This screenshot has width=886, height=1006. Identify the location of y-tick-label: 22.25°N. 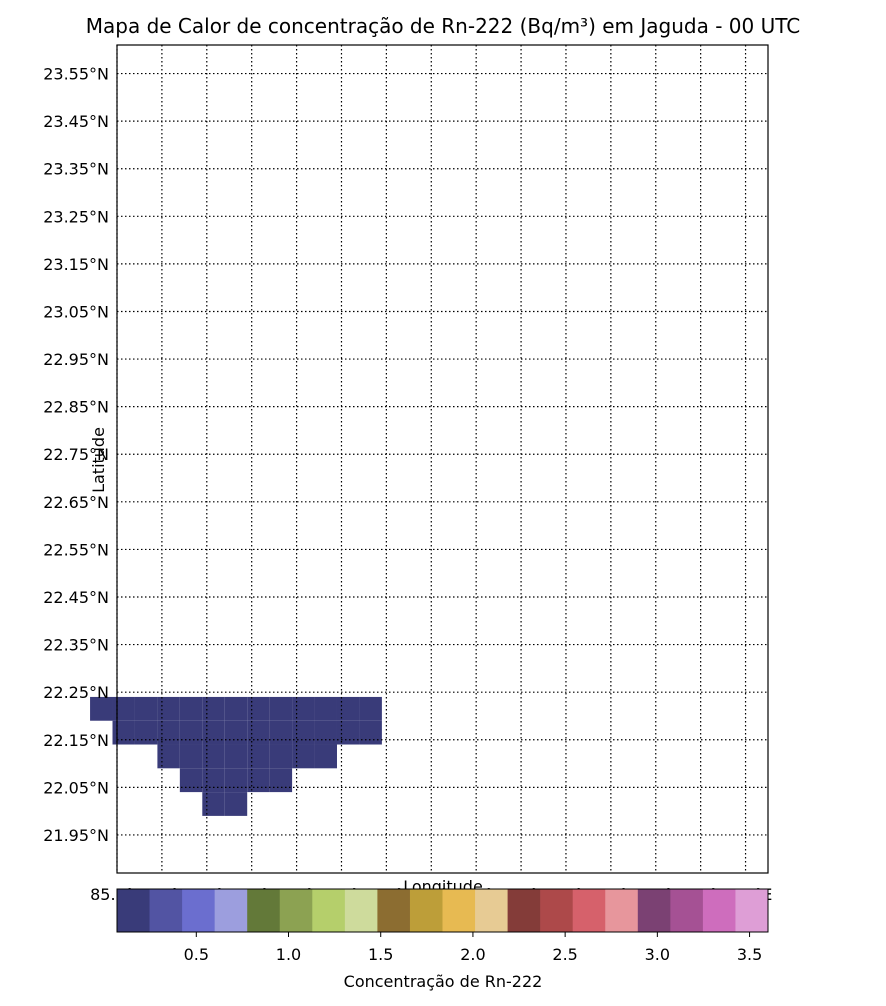
(76, 692).